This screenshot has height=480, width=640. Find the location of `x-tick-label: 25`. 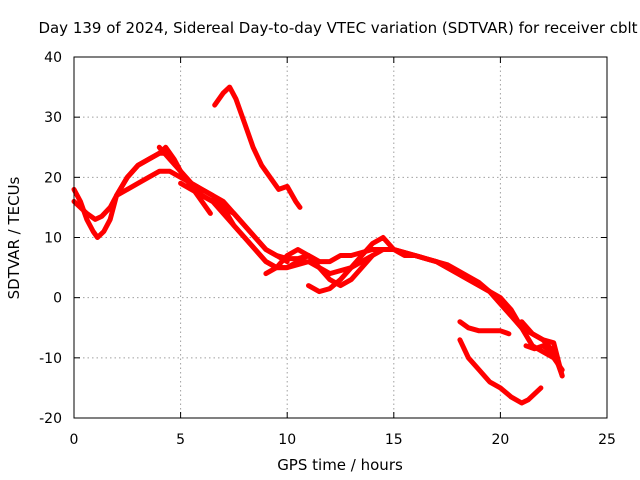

x-tick-label: 25 is located at coordinates (607, 440).